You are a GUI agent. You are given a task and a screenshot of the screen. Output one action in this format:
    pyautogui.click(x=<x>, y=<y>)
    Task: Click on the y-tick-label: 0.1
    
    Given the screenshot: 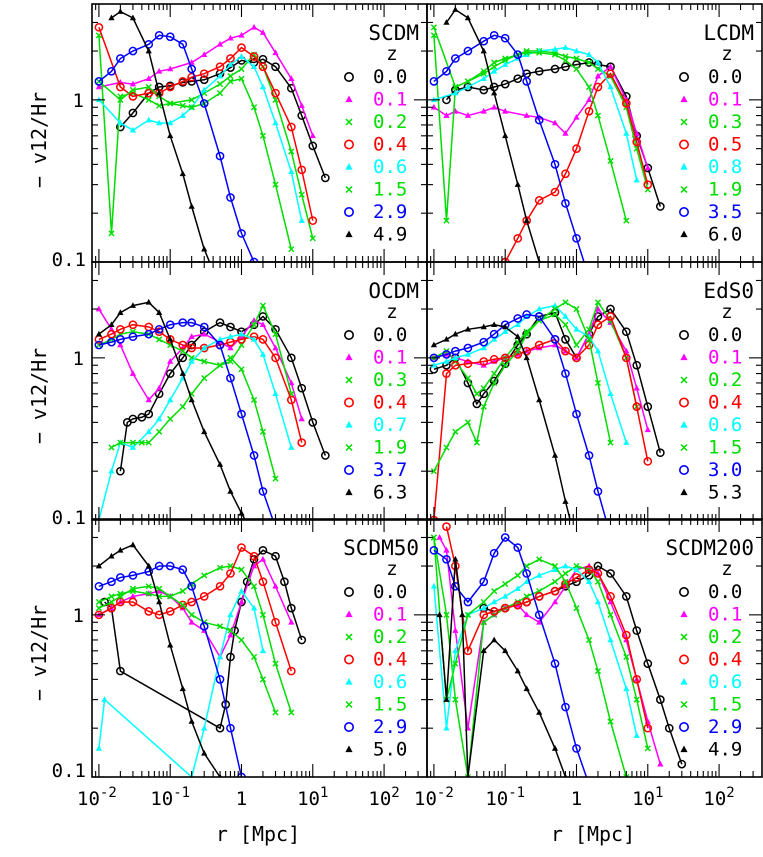 What is the action you would take?
    pyautogui.click(x=69, y=771)
    